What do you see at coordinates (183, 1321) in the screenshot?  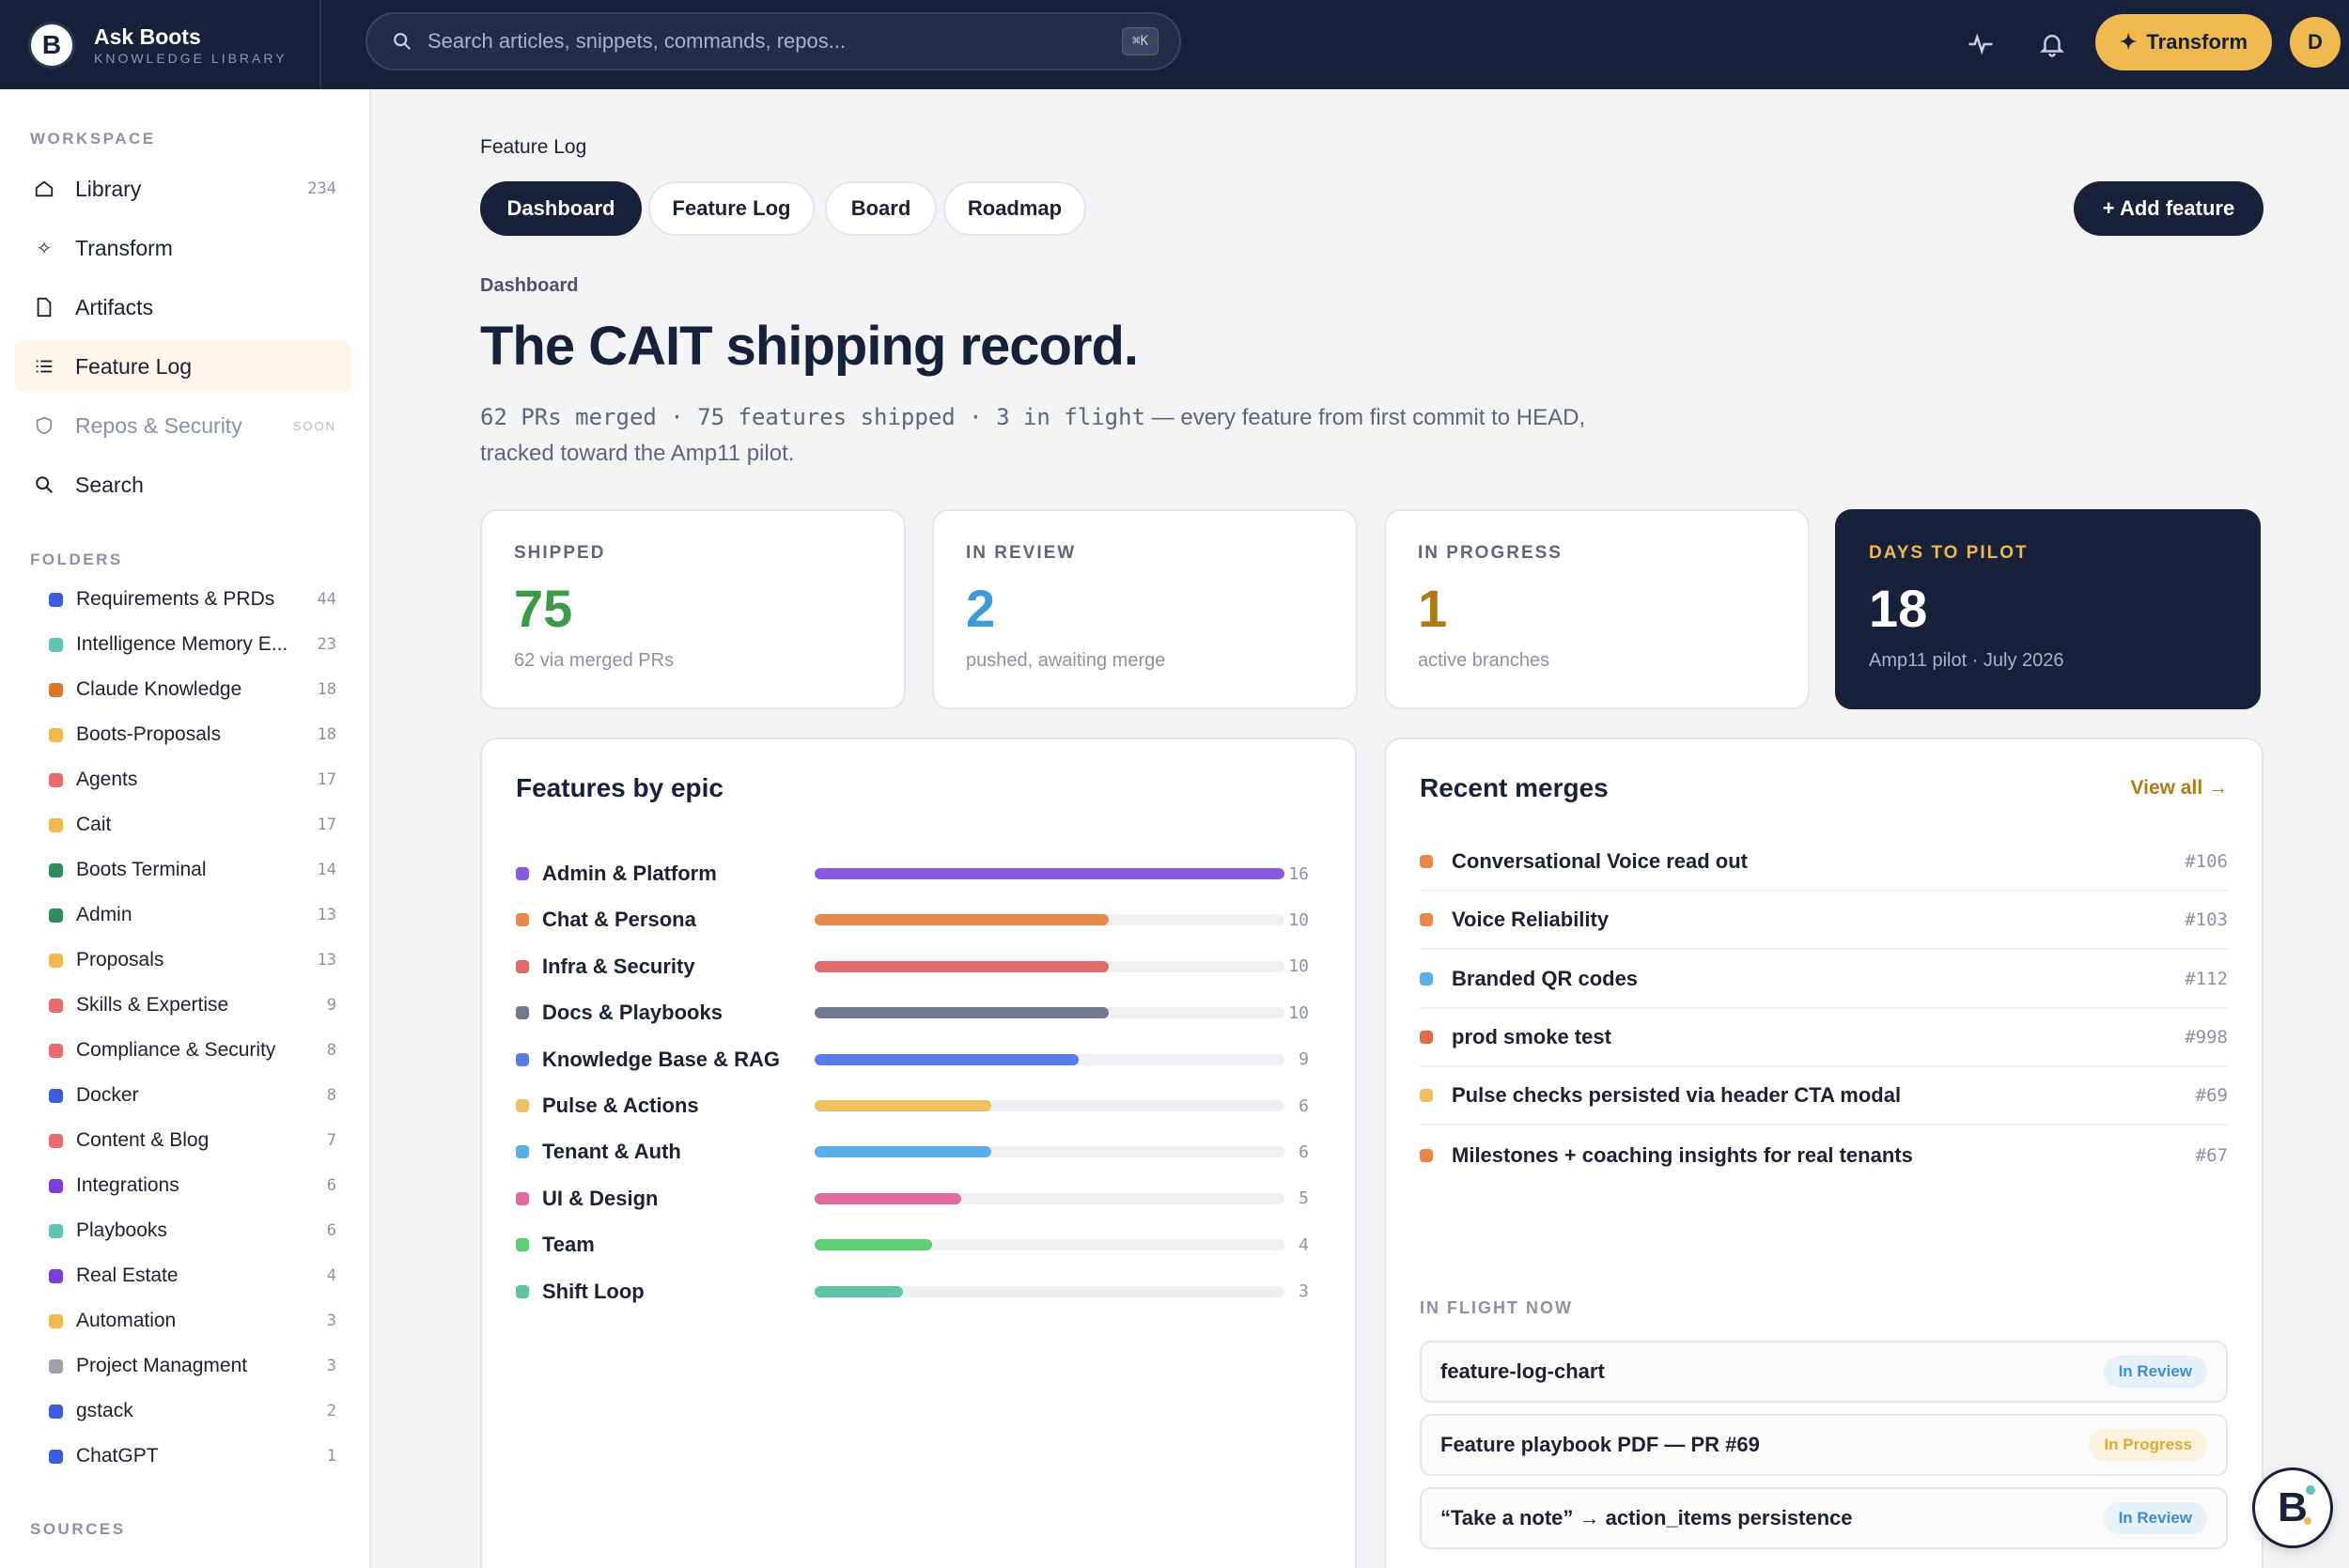 I see `folder-item: Automation 3` at bounding box center [183, 1321].